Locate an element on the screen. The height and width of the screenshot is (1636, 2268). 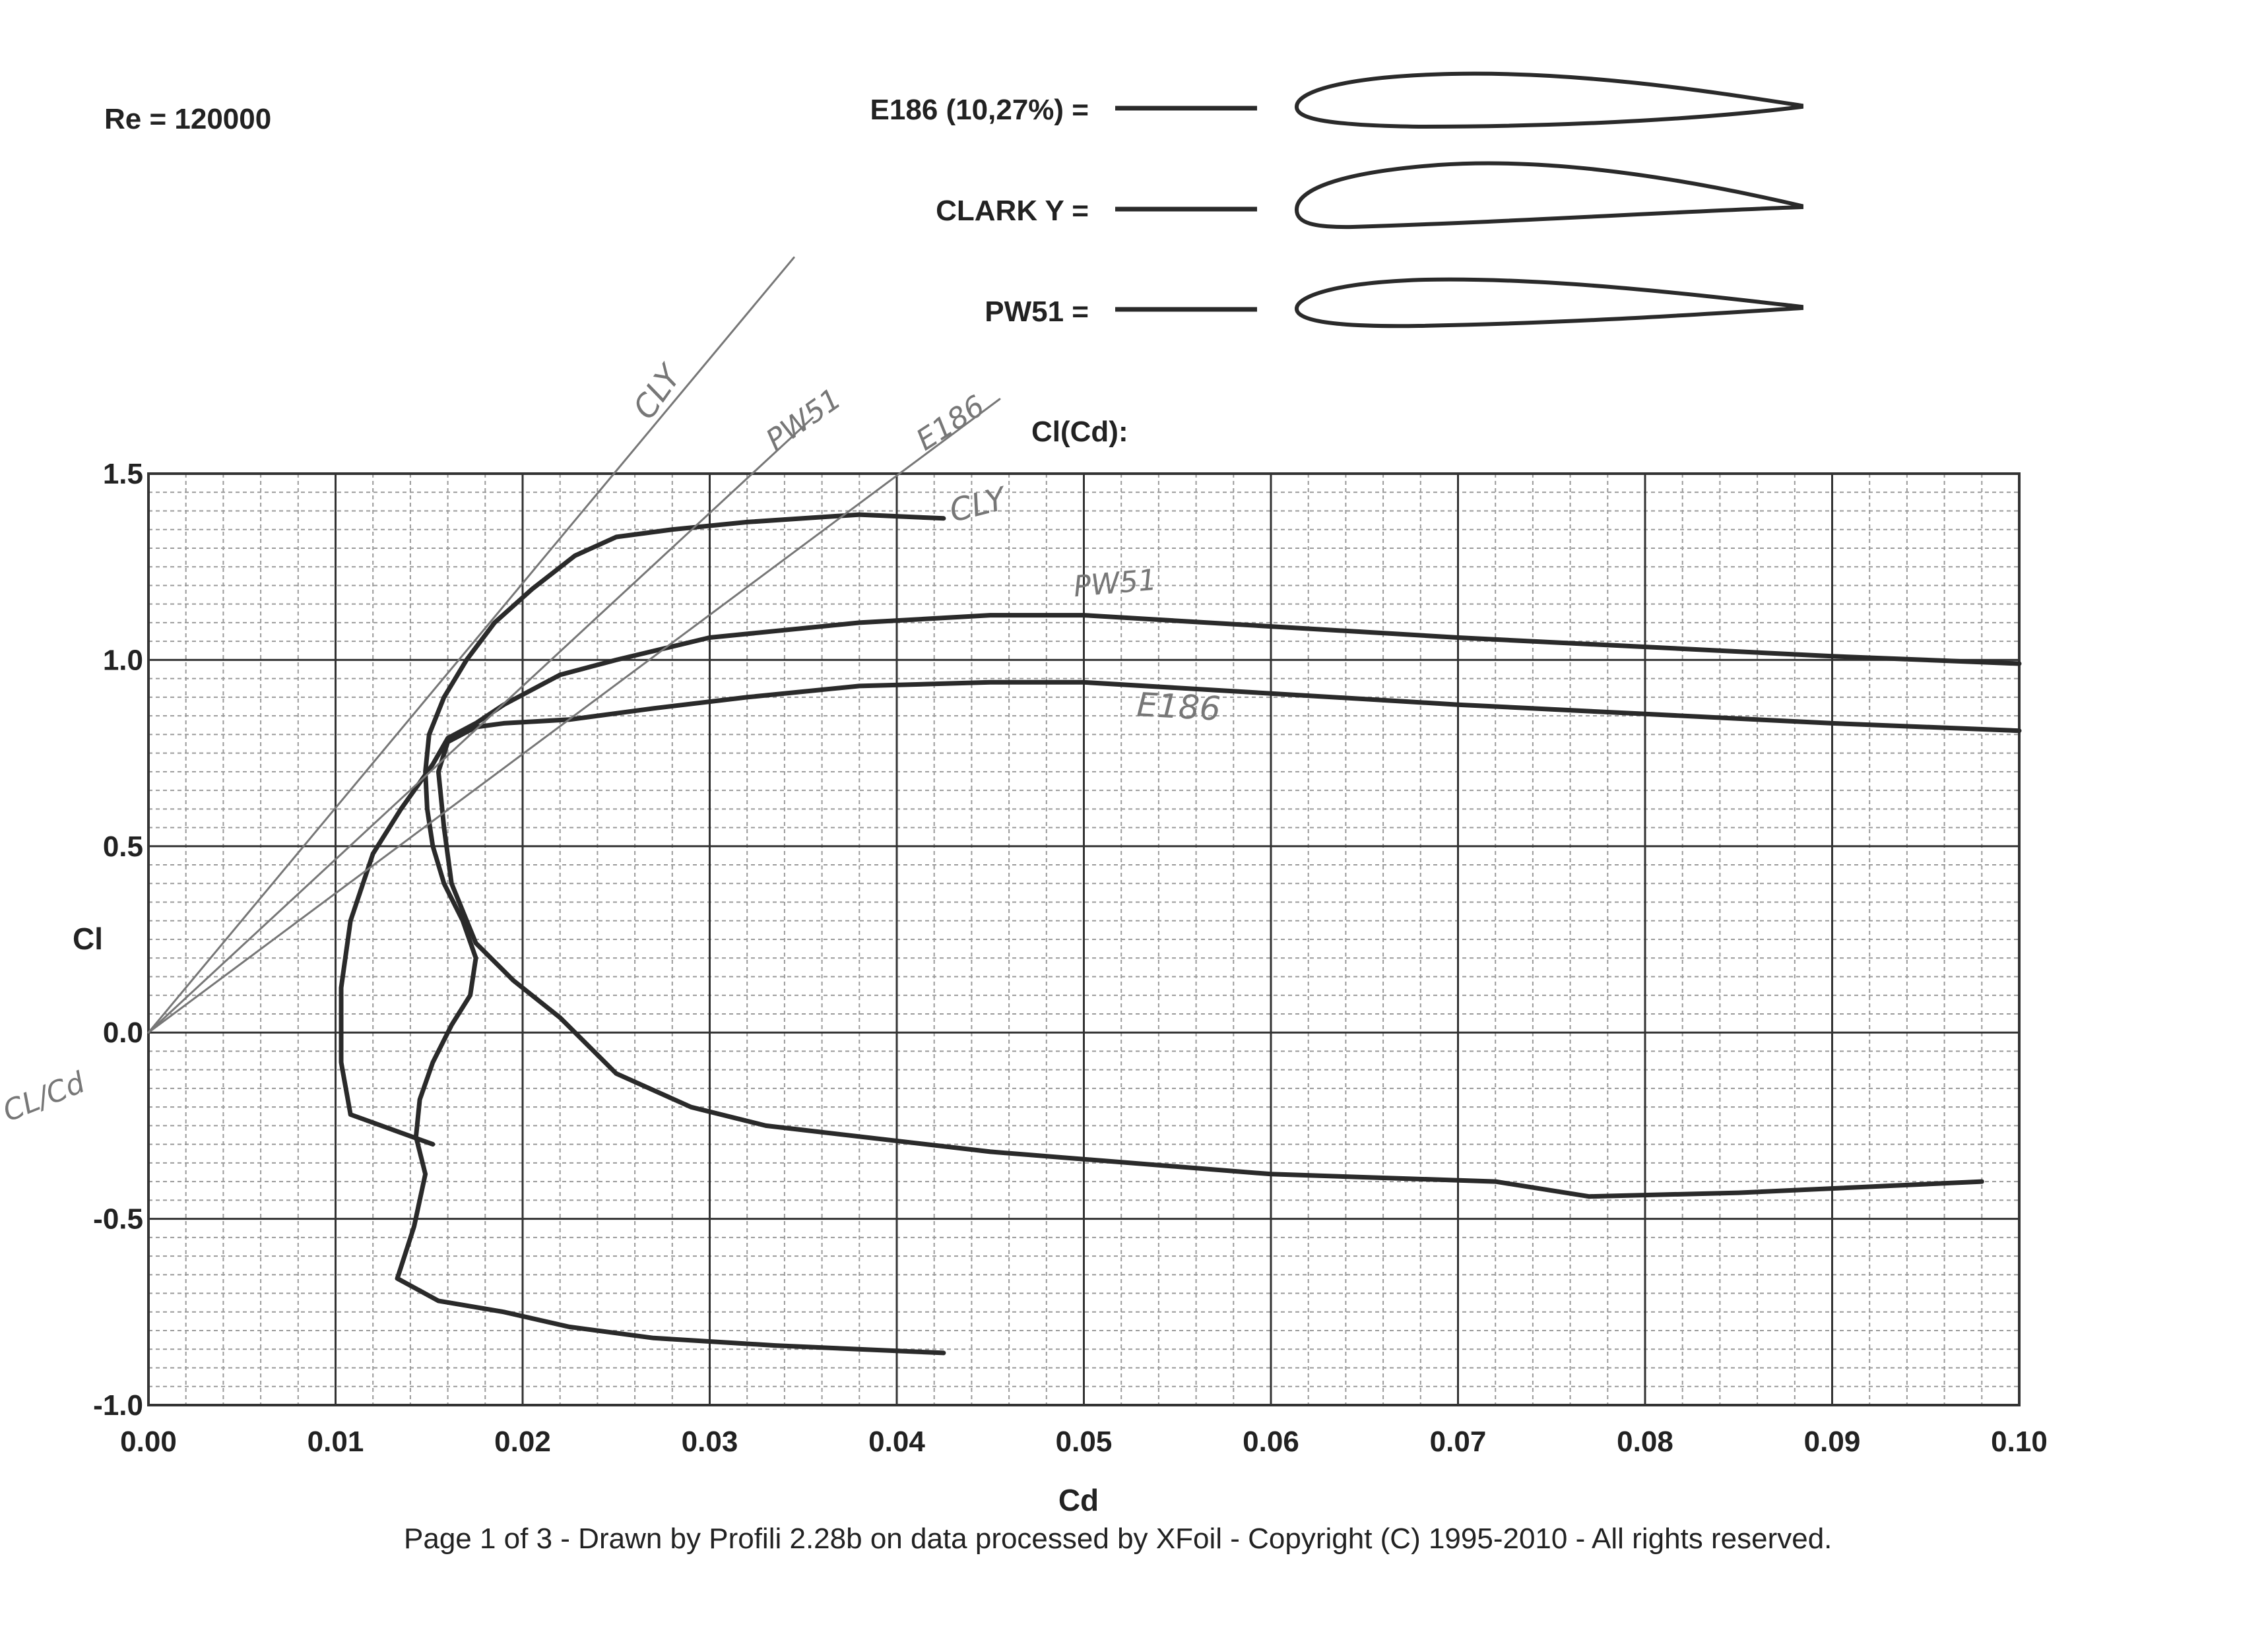
airfoil-clarky-icon is located at coordinates (1548, 195).